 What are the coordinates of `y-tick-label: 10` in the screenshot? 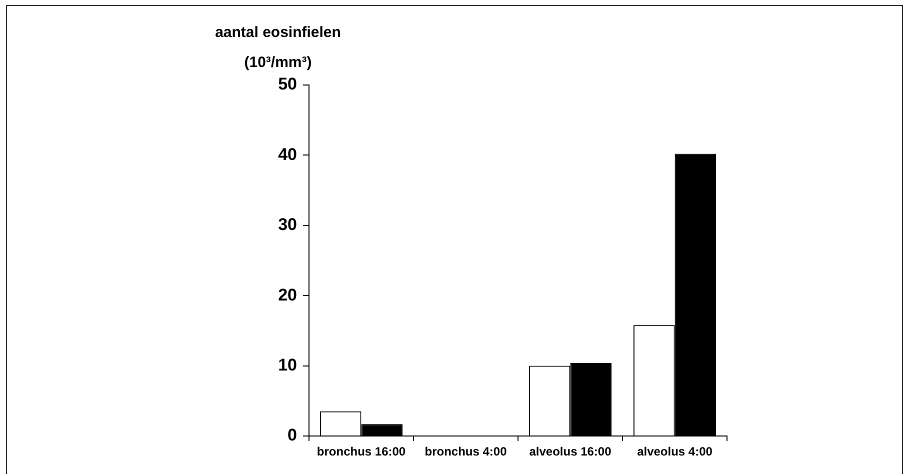 It's located at (287, 364).